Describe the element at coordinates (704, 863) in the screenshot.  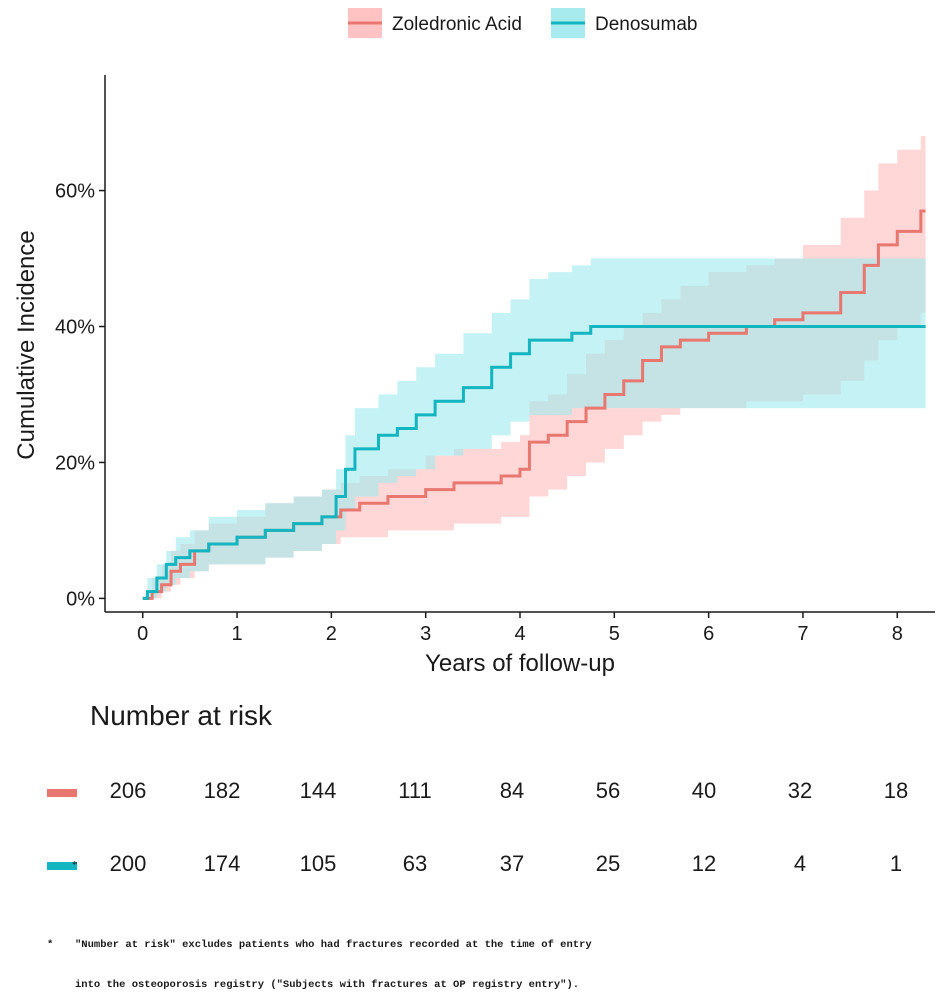
I see `risk-count: 12` at that location.